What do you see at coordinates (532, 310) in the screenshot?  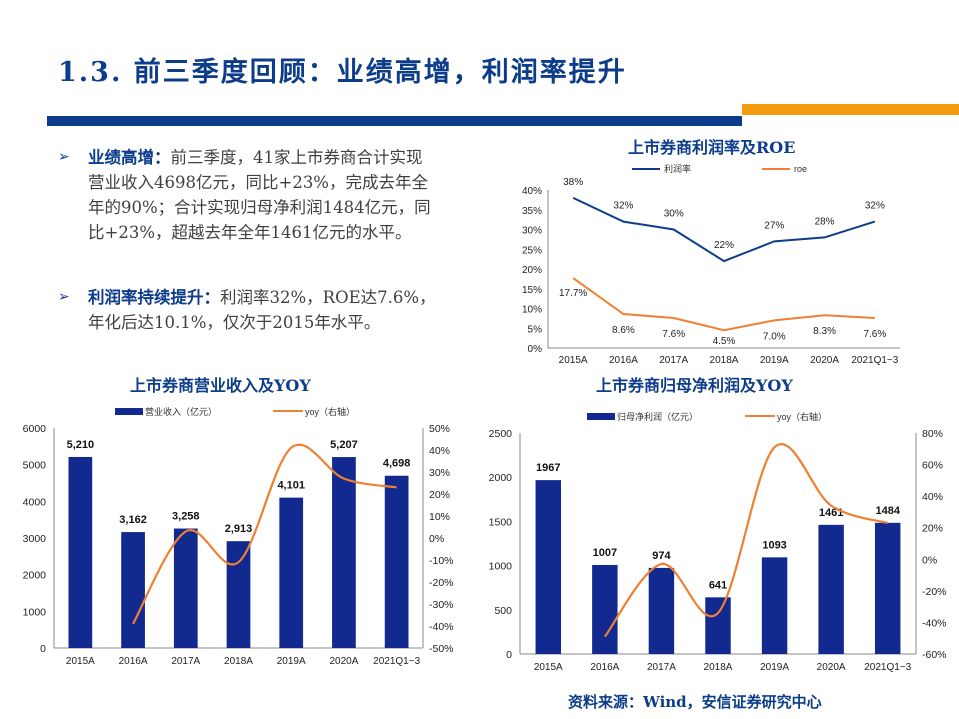 I see `y-tick-label: 10%` at bounding box center [532, 310].